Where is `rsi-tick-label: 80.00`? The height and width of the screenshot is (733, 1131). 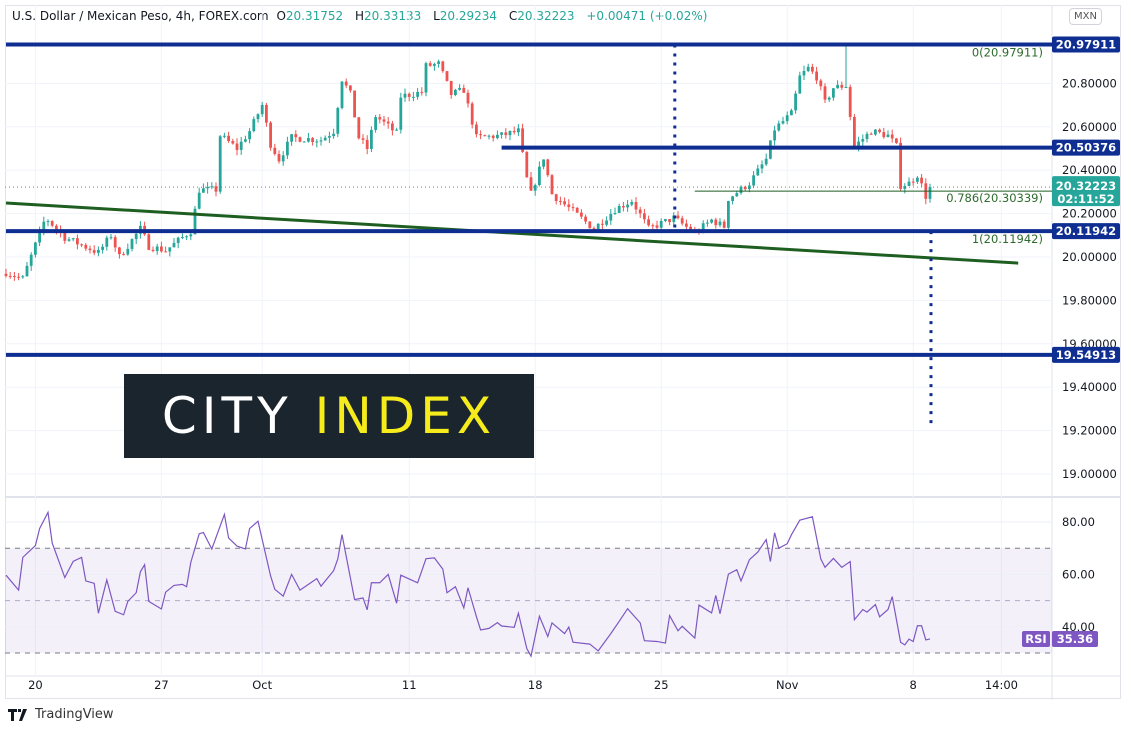
rsi-tick-label: 80.00 is located at coordinates (1078, 522).